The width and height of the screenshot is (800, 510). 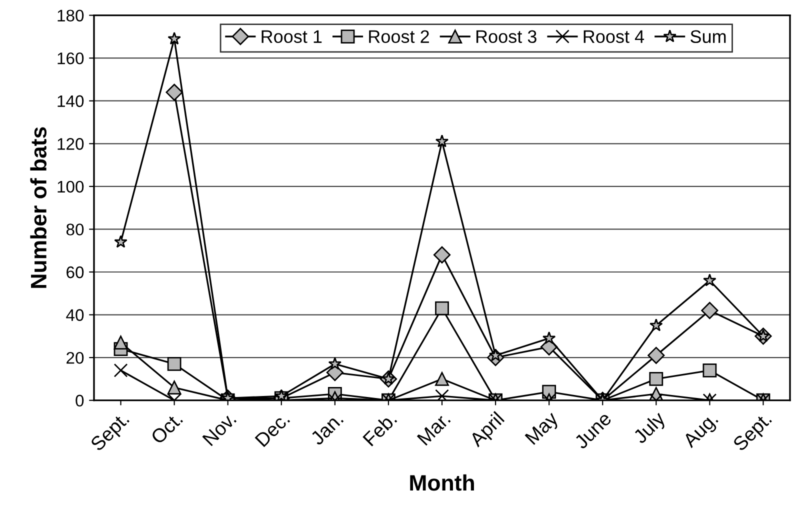 I want to click on legend-label: Roost 3, so click(x=506, y=37).